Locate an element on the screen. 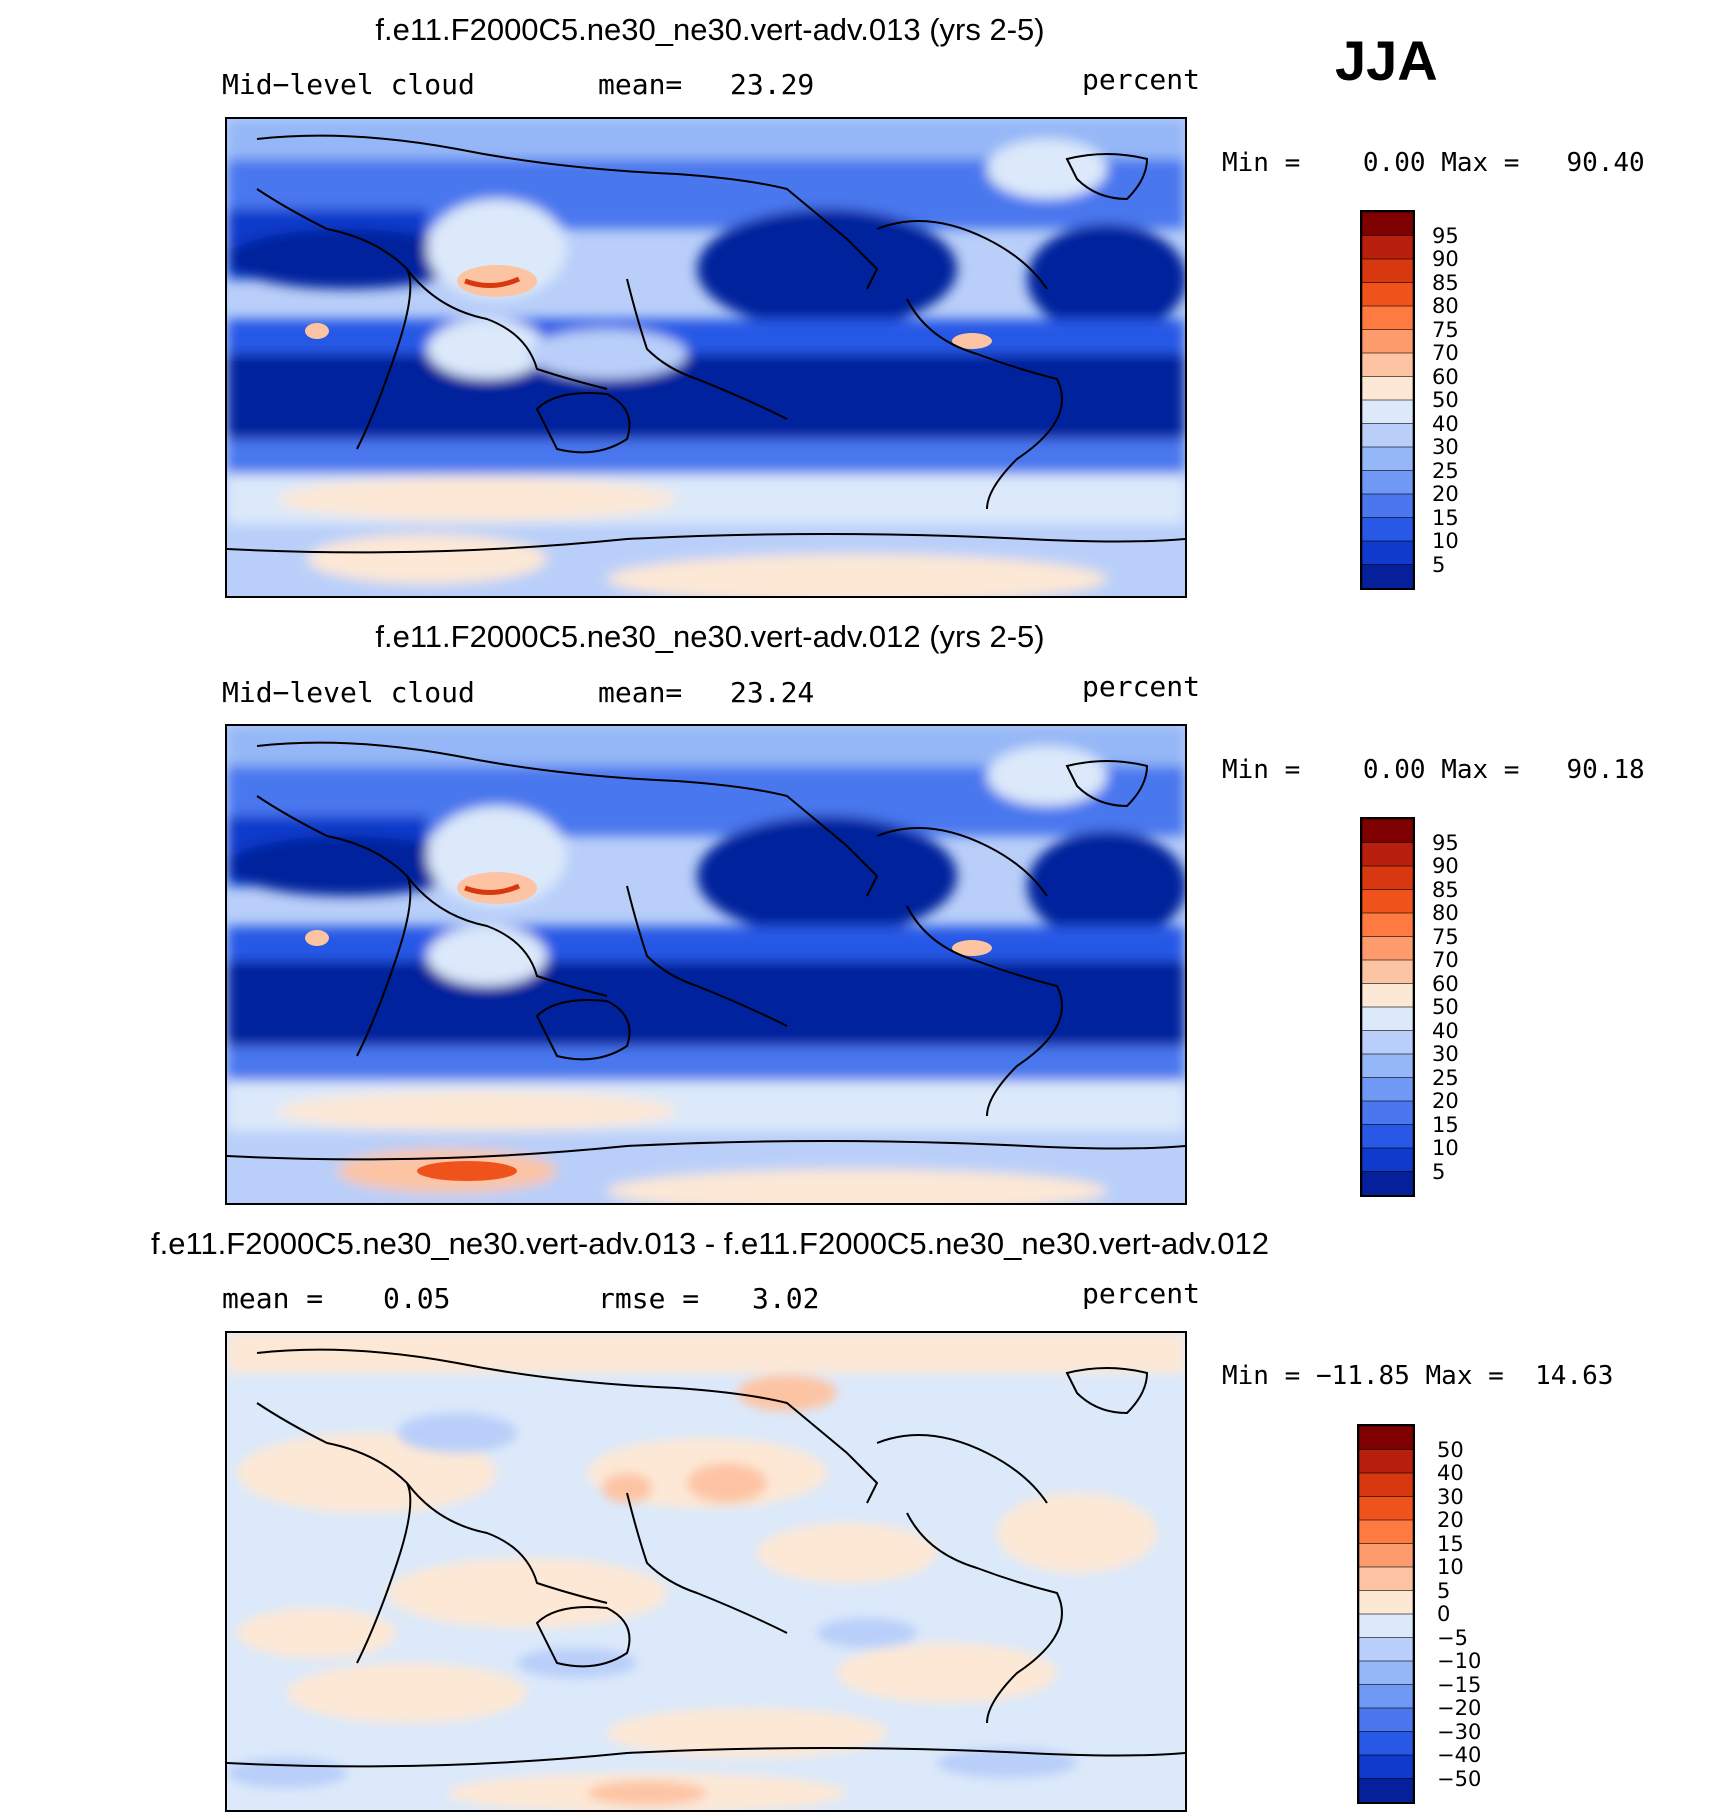  panel1-units: percent is located at coordinates (1141, 79).